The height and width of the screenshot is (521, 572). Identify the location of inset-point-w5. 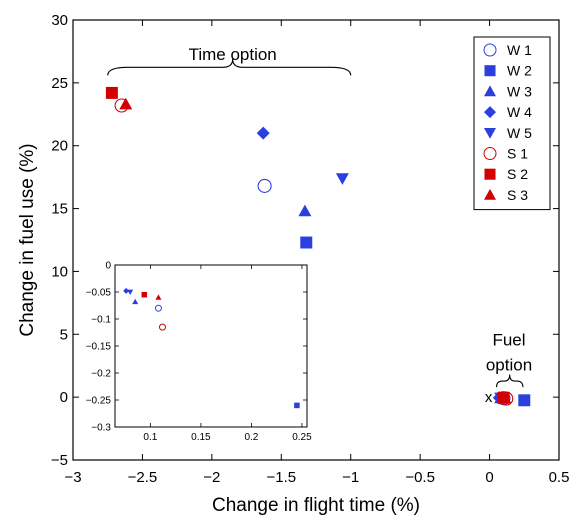
(130, 292).